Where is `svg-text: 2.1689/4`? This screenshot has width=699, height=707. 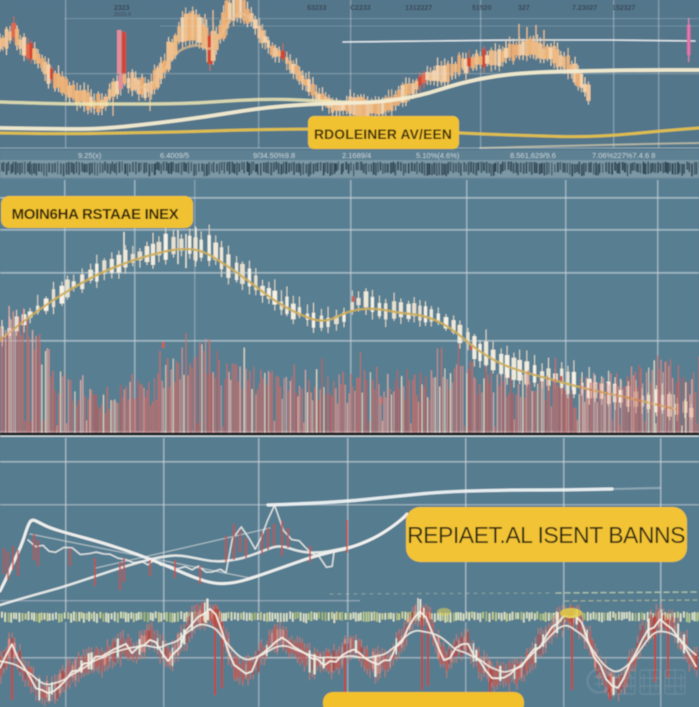
svg-text: 2.1689/4 is located at coordinates (356, 155).